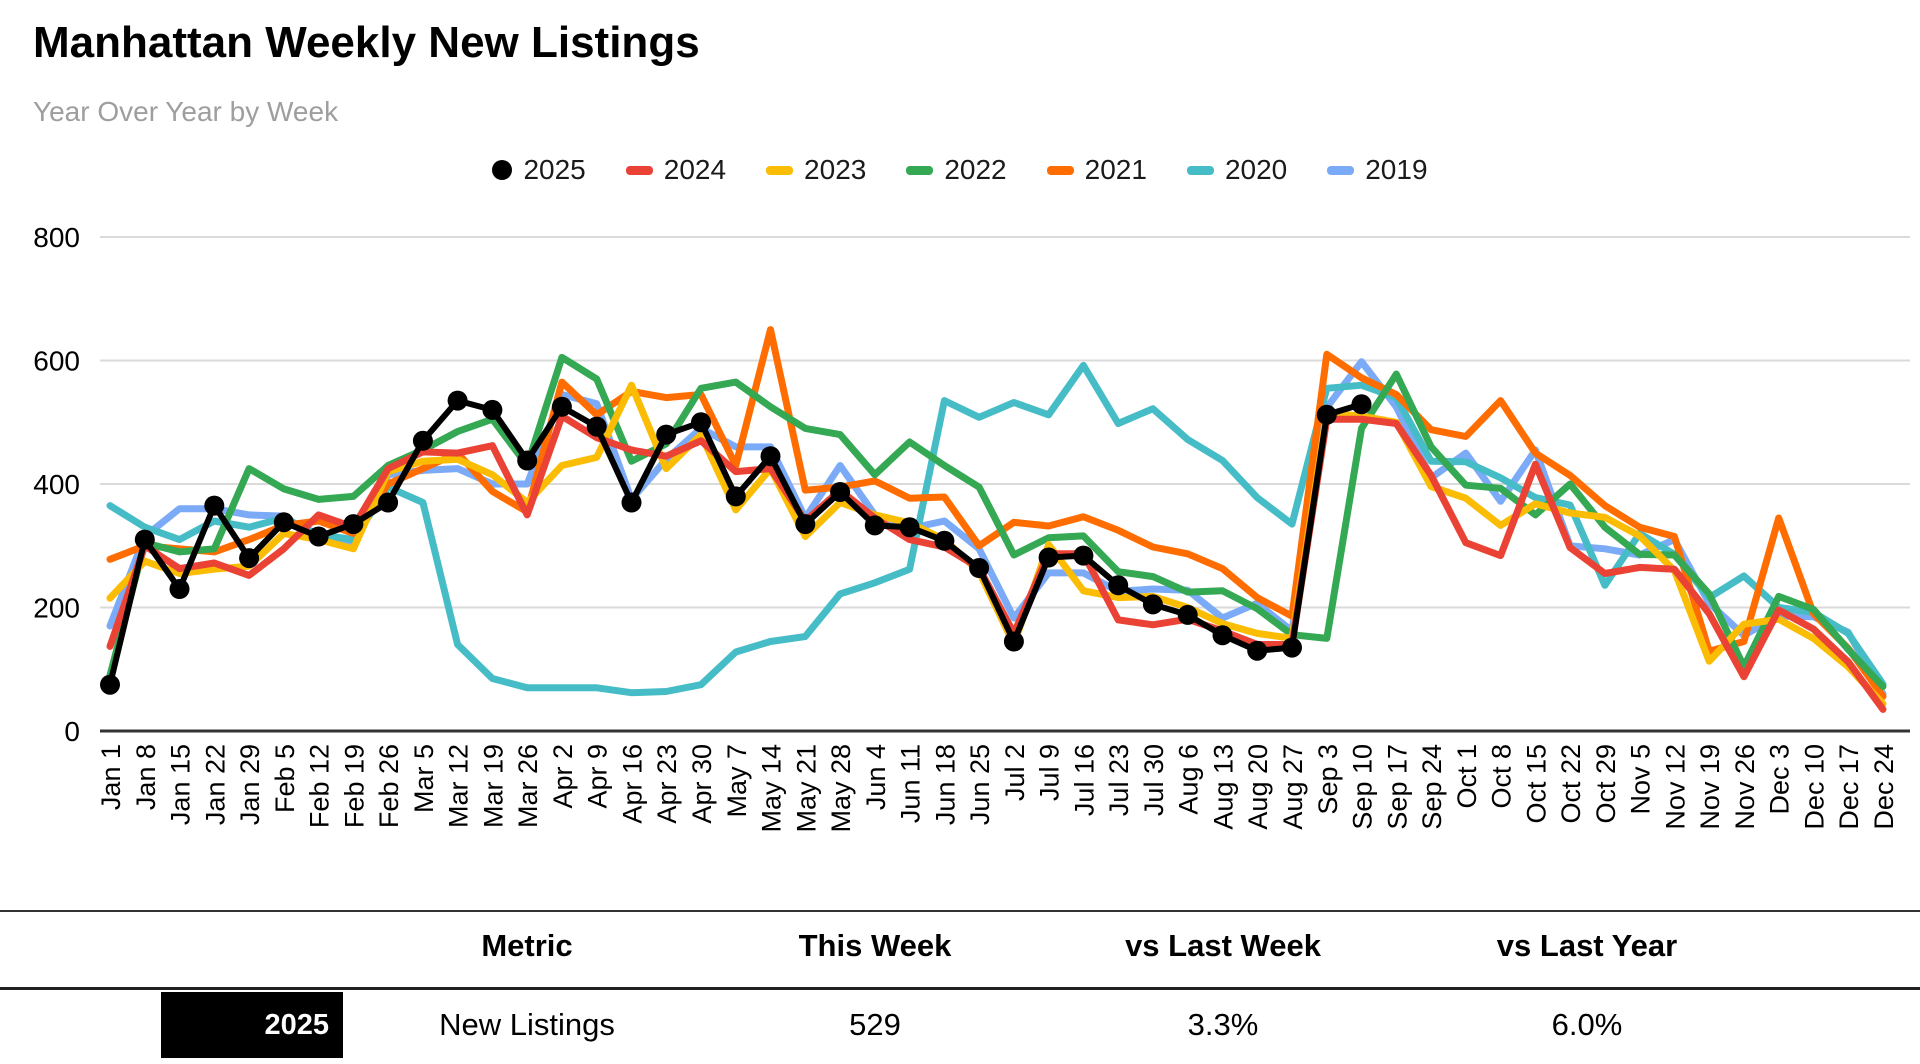 This screenshot has width=1920, height=1064. Describe the element at coordinates (1363, 787) in the screenshot. I see `x-axis-label: Sep 10` at that location.